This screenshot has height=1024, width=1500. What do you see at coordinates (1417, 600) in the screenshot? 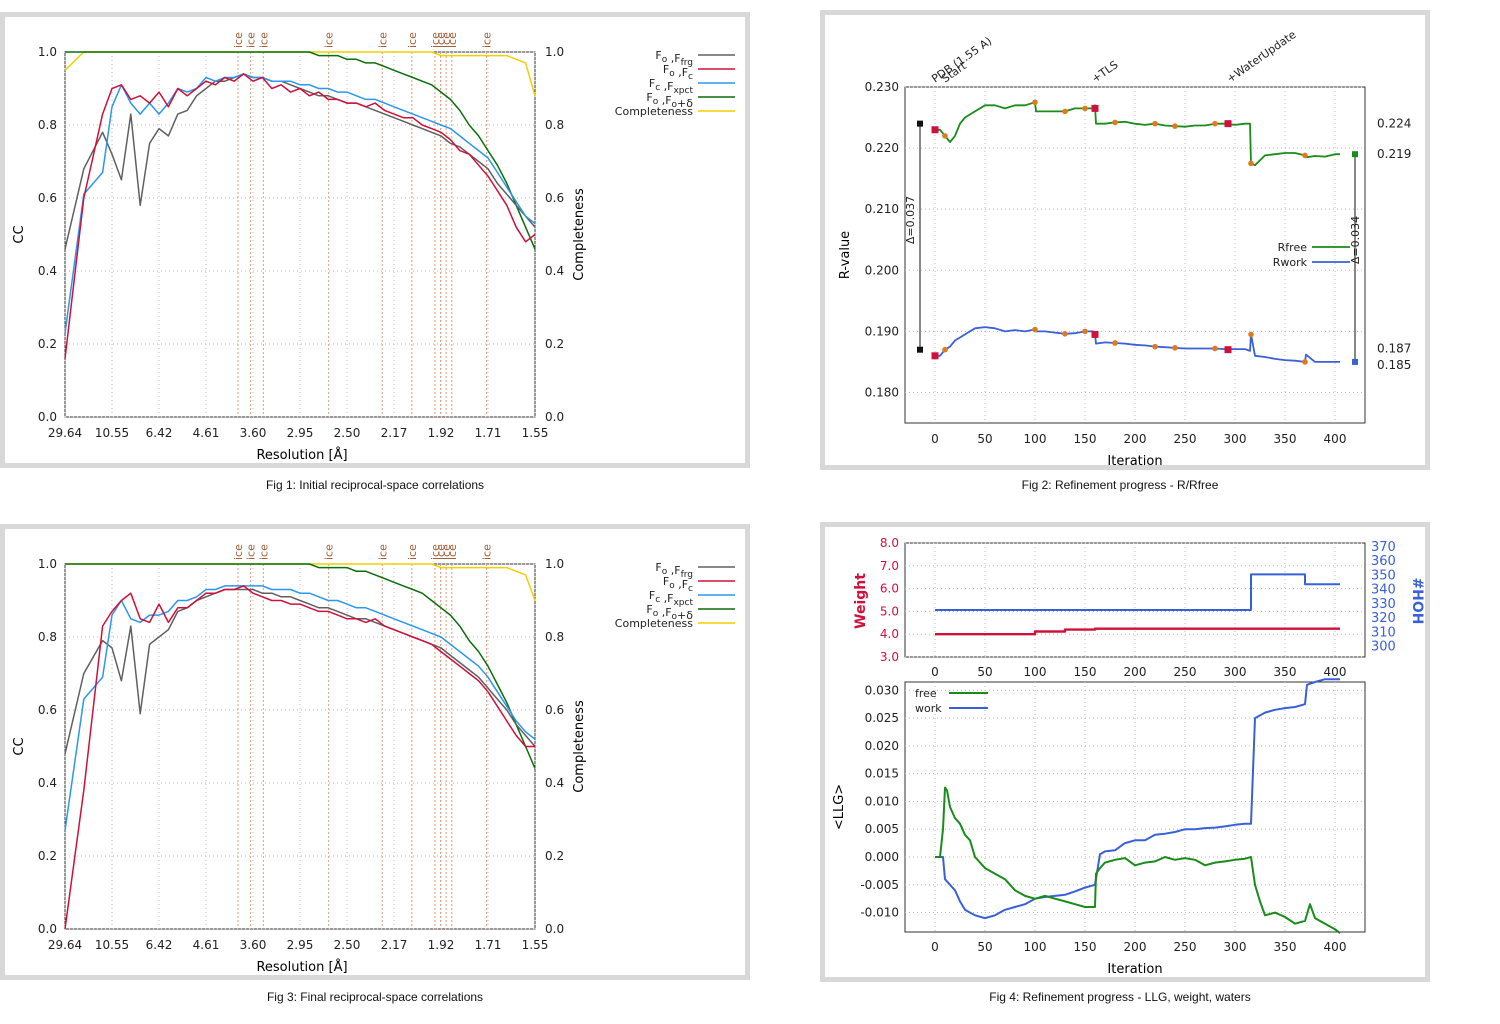
I see `hoh-axis-label: #HOH` at bounding box center [1417, 600].